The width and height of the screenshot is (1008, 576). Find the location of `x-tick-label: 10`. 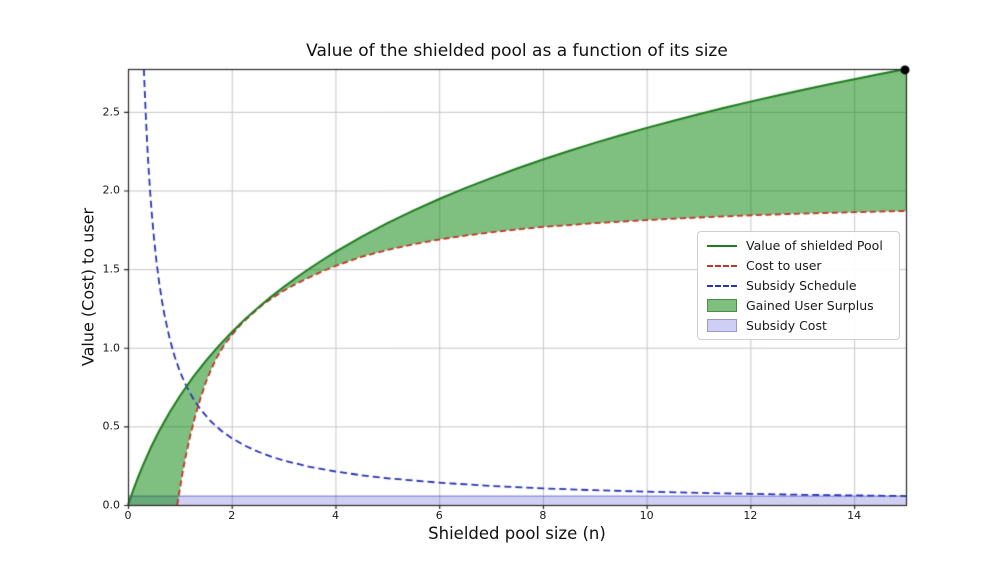

x-tick-label: 10 is located at coordinates (646, 515).